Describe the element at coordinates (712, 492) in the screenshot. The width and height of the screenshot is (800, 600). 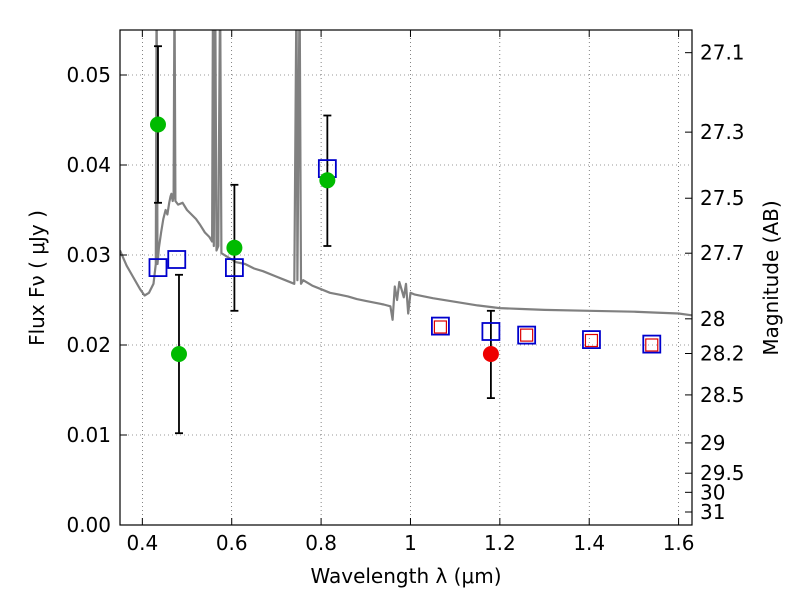
I see `magnitude-tick-label: 30` at that location.